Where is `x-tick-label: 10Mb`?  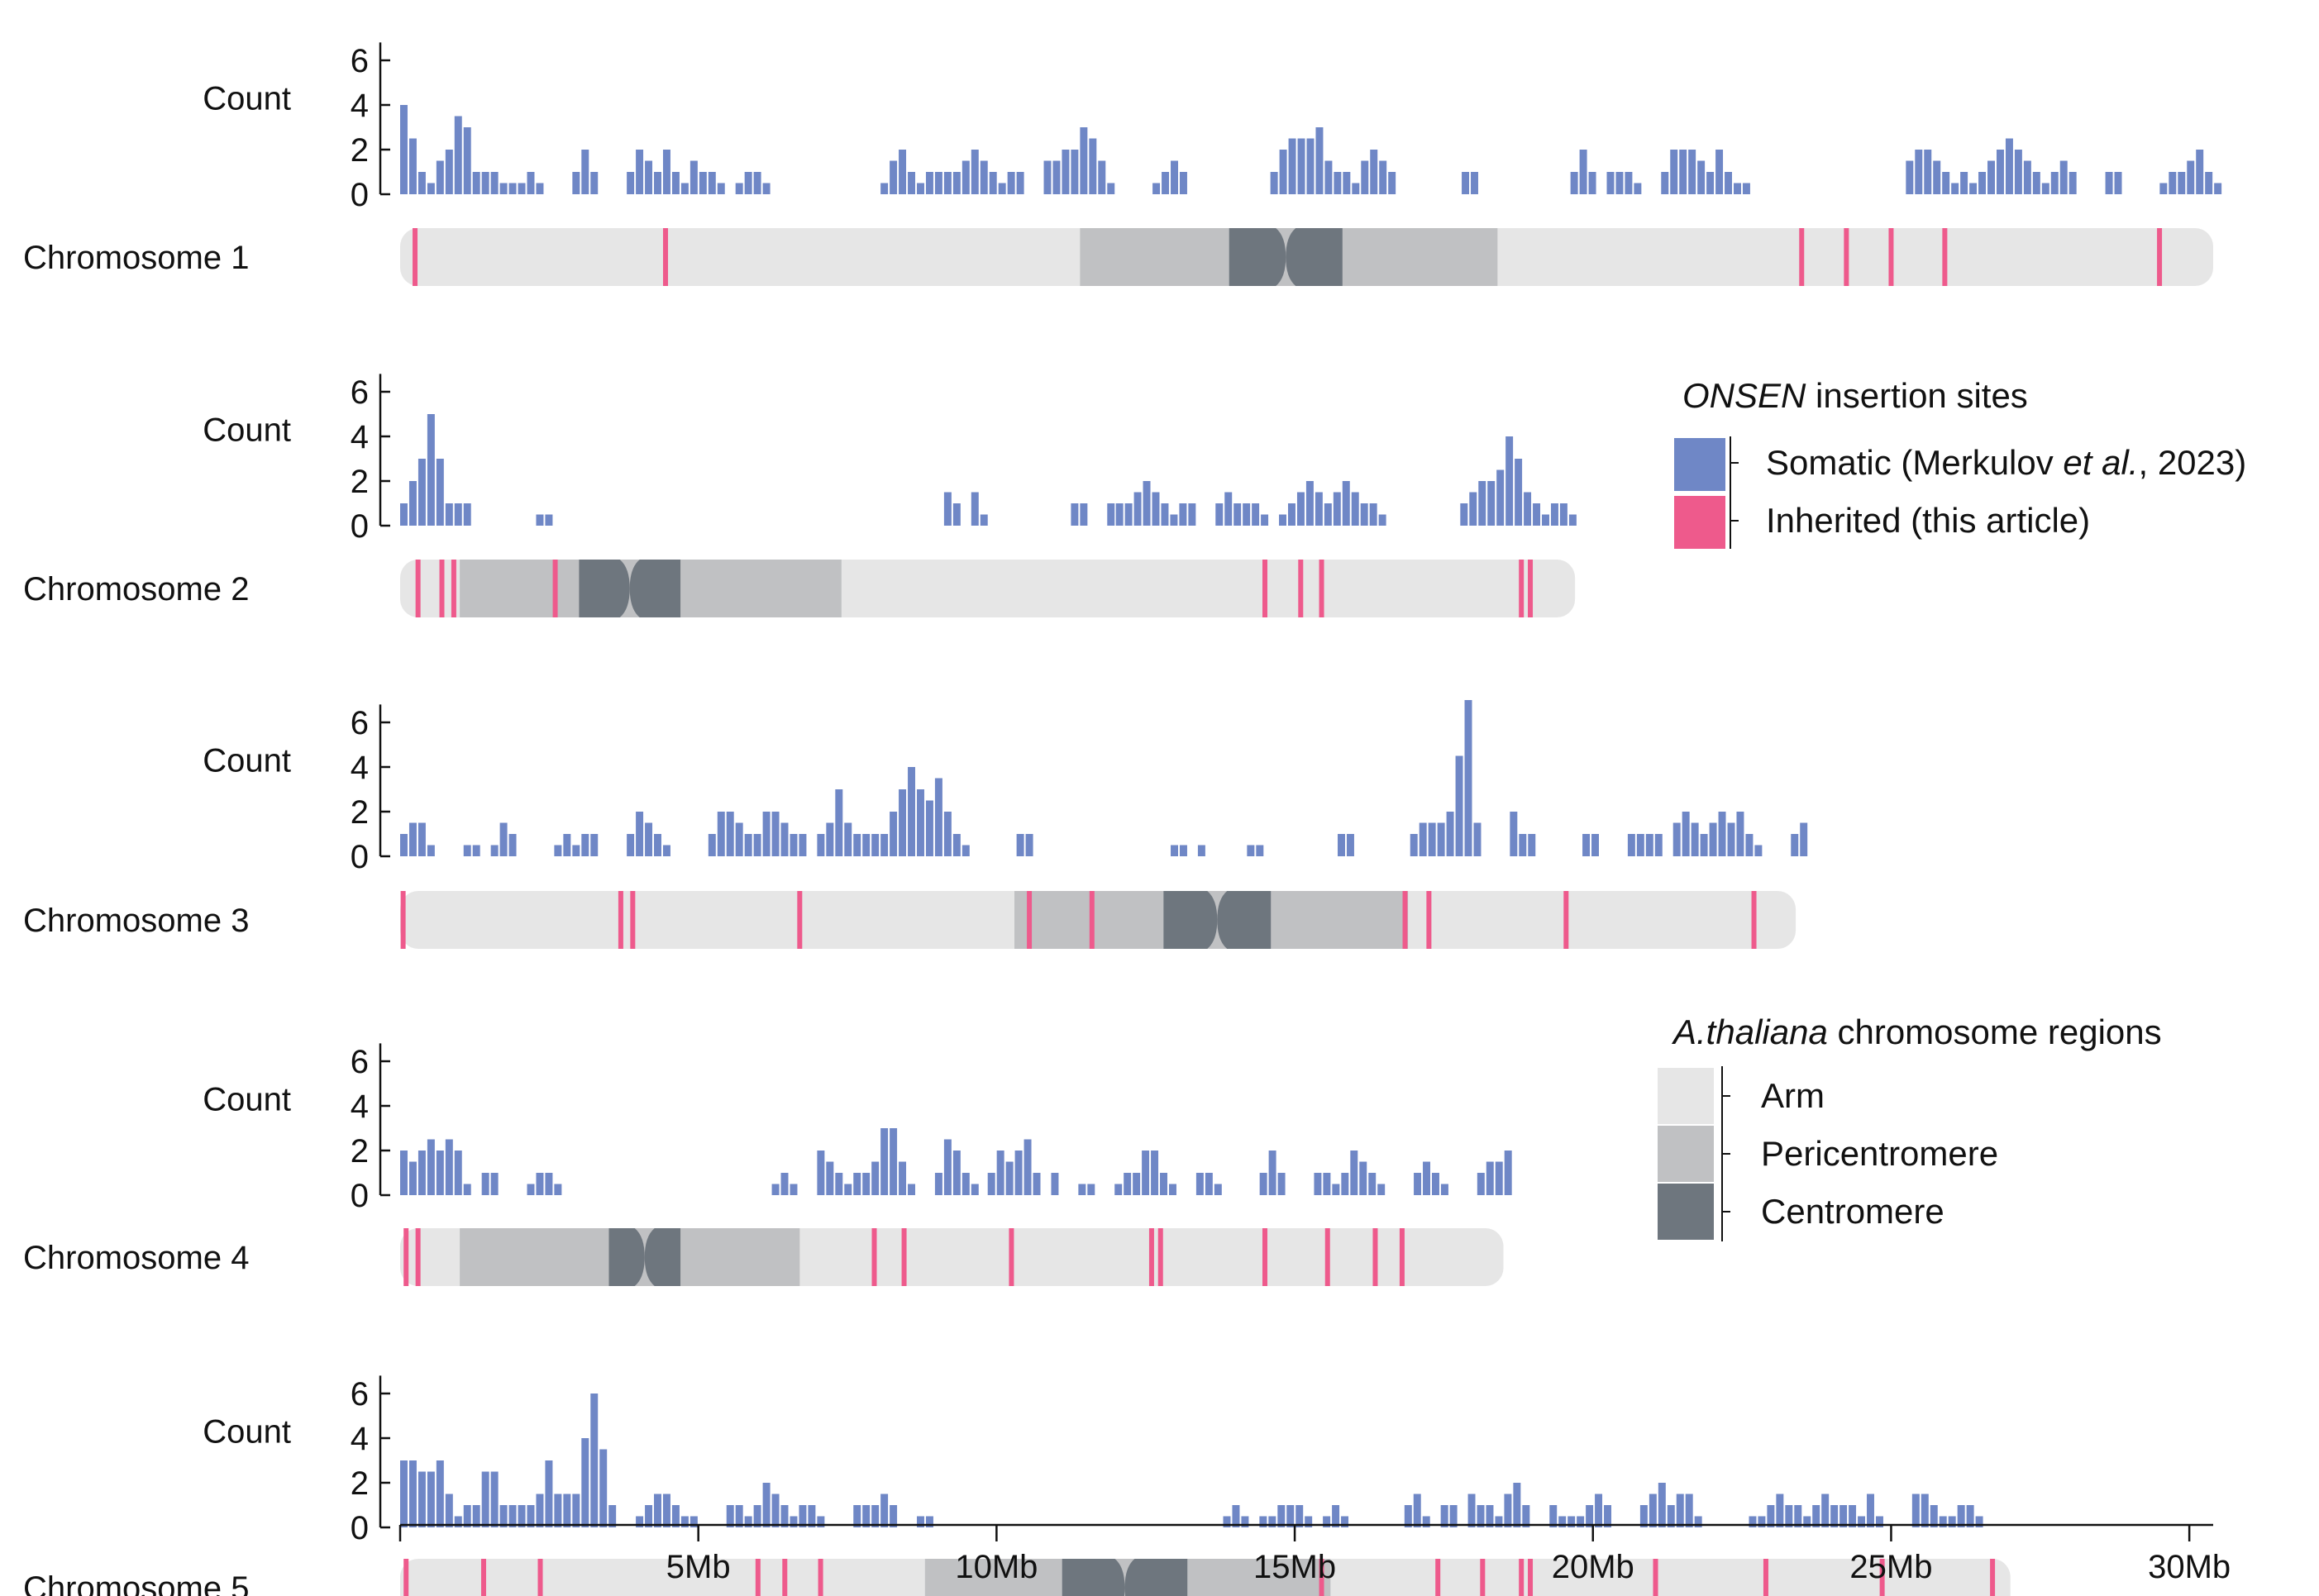 x-tick-label: 10Mb is located at coordinates (996, 1567).